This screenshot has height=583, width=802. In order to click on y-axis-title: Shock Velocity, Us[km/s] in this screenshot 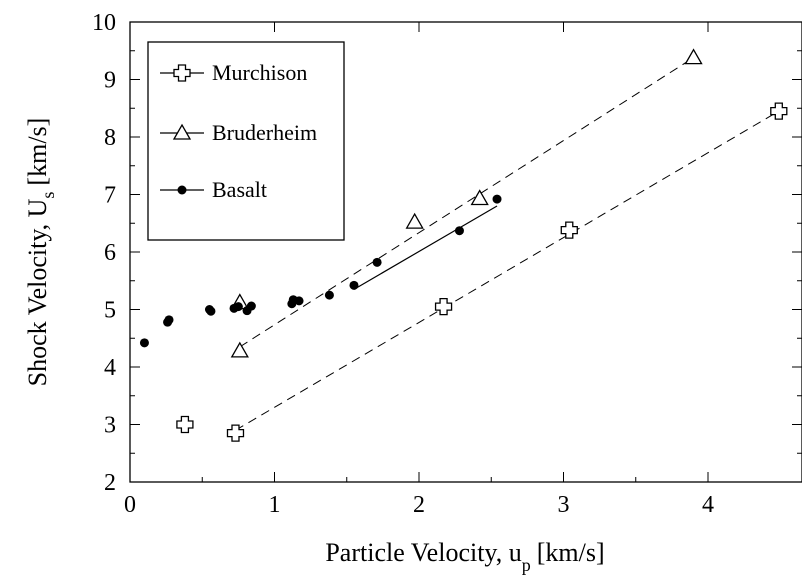, I will do `click(40, 252)`.